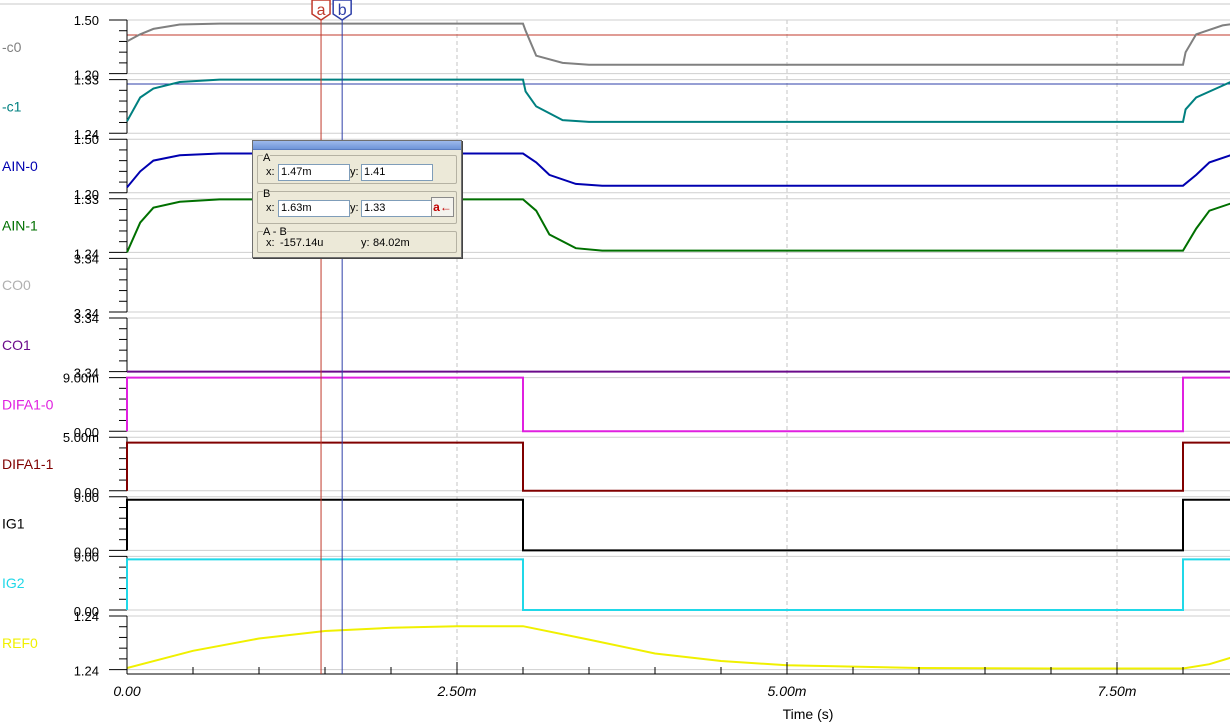 The width and height of the screenshot is (1230, 722). What do you see at coordinates (12, 106) in the screenshot?
I see `series-label: -c1` at bounding box center [12, 106].